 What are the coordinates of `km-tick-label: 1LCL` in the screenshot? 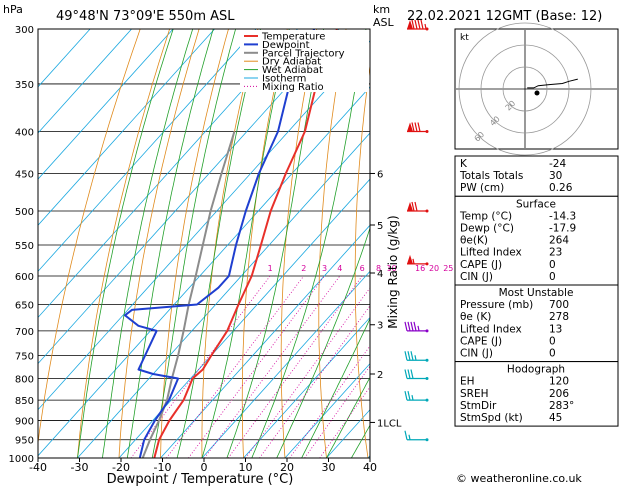 It's located at (389, 423).